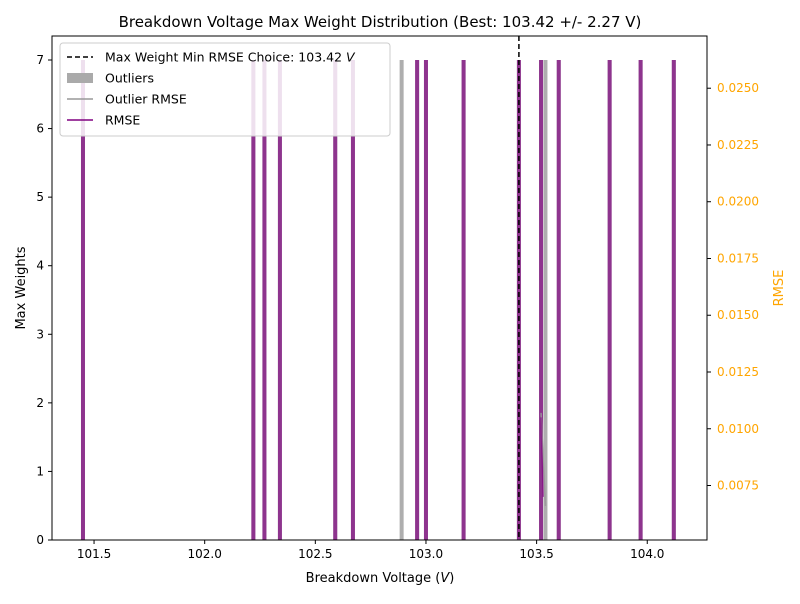 This screenshot has width=800, height=604. What do you see at coordinates (370, 550) in the screenshot?
I see `x-axis: 101.5 102.0 102.5 103.0 103.5 104.0` at bounding box center [370, 550].